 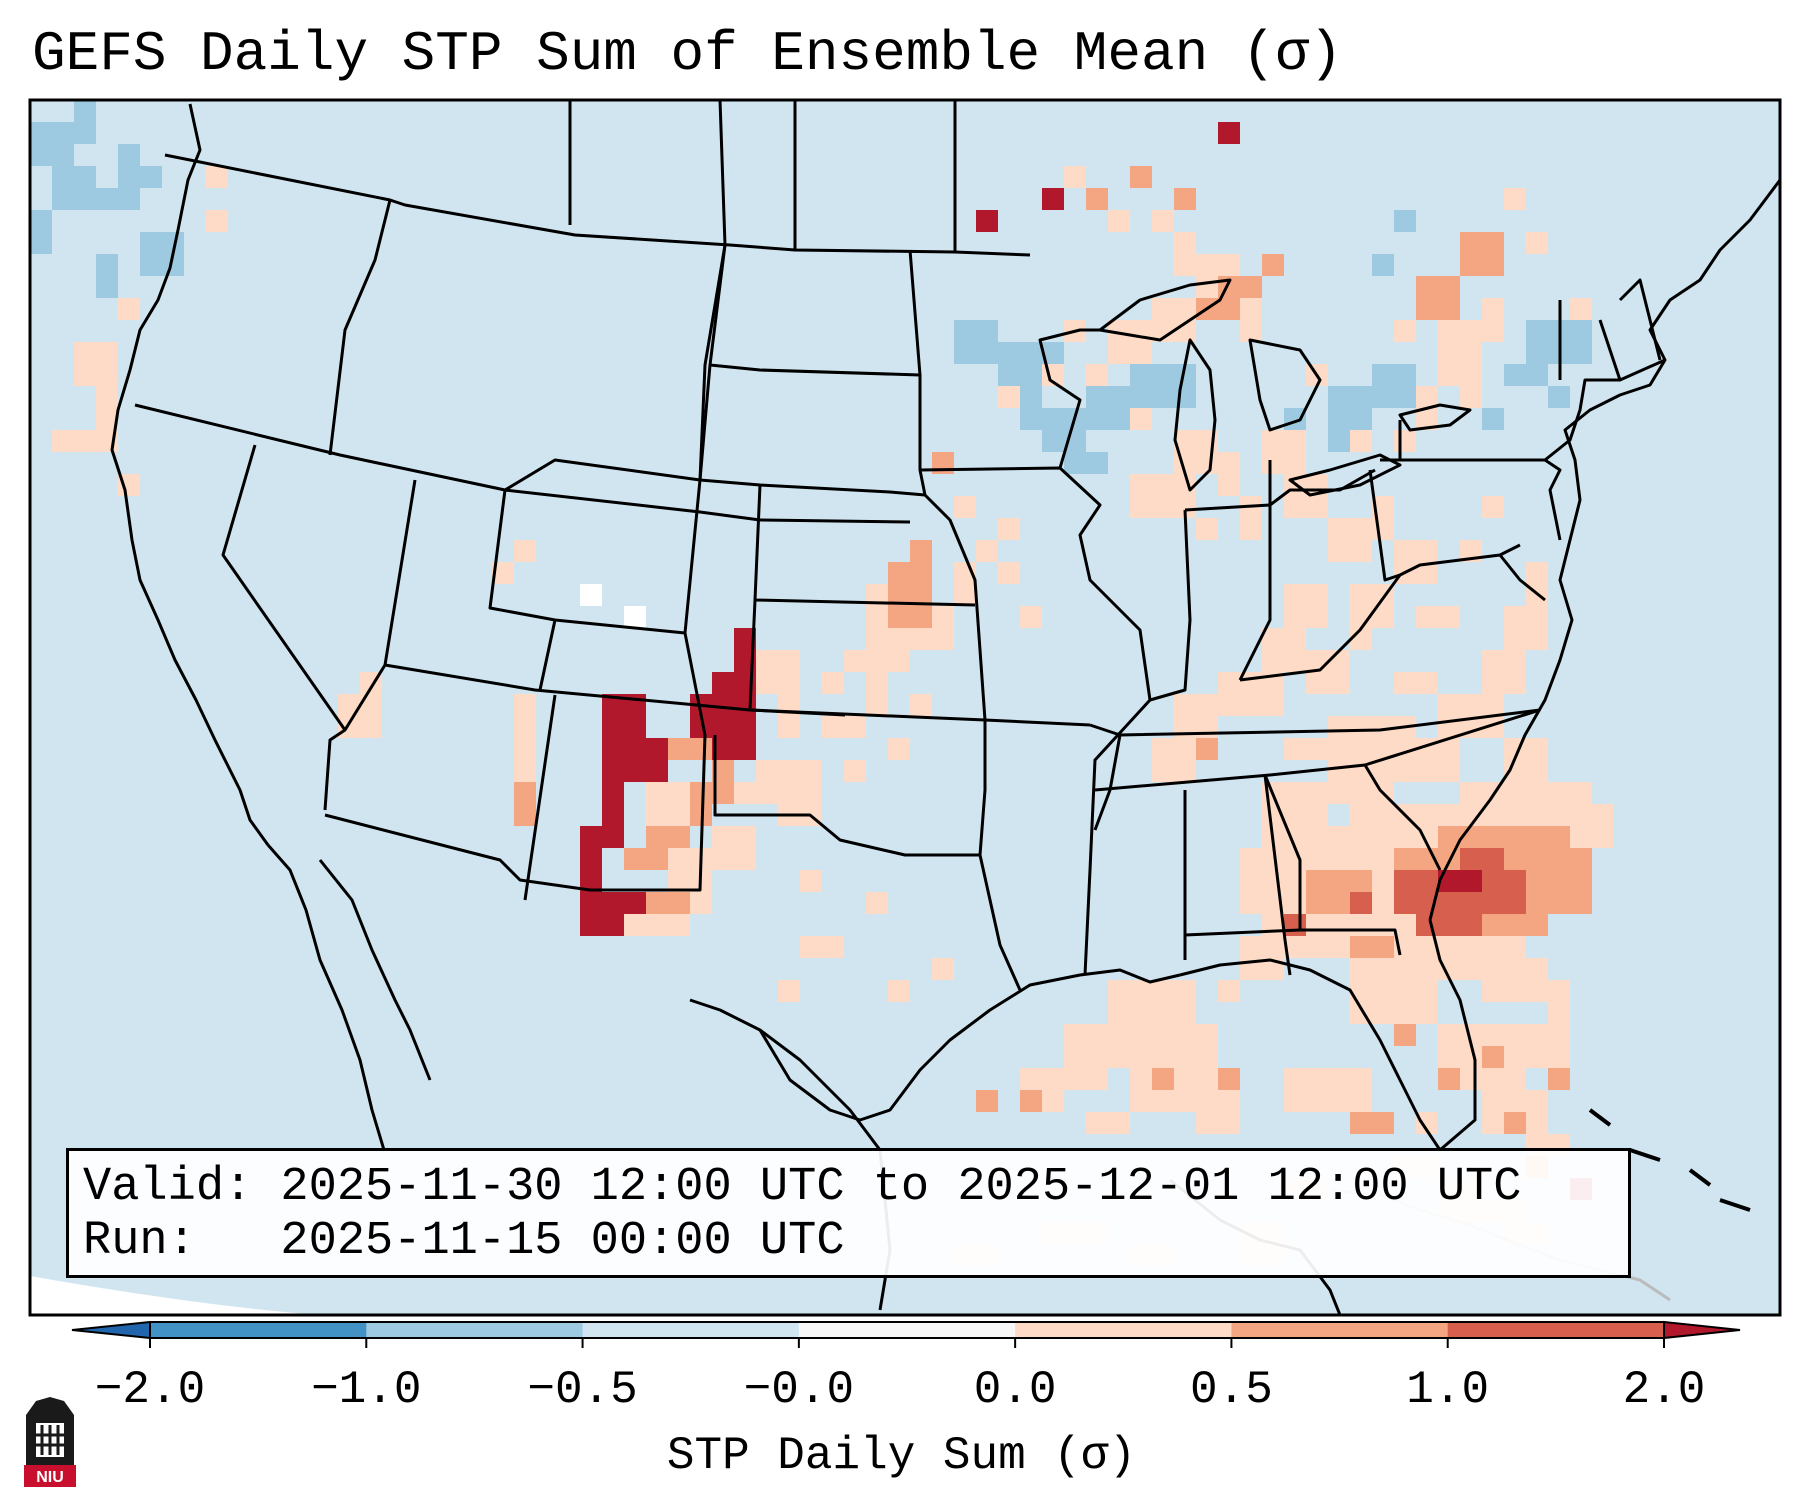 What do you see at coordinates (50, 1476) in the screenshot?
I see `niu-logo-banner` at bounding box center [50, 1476].